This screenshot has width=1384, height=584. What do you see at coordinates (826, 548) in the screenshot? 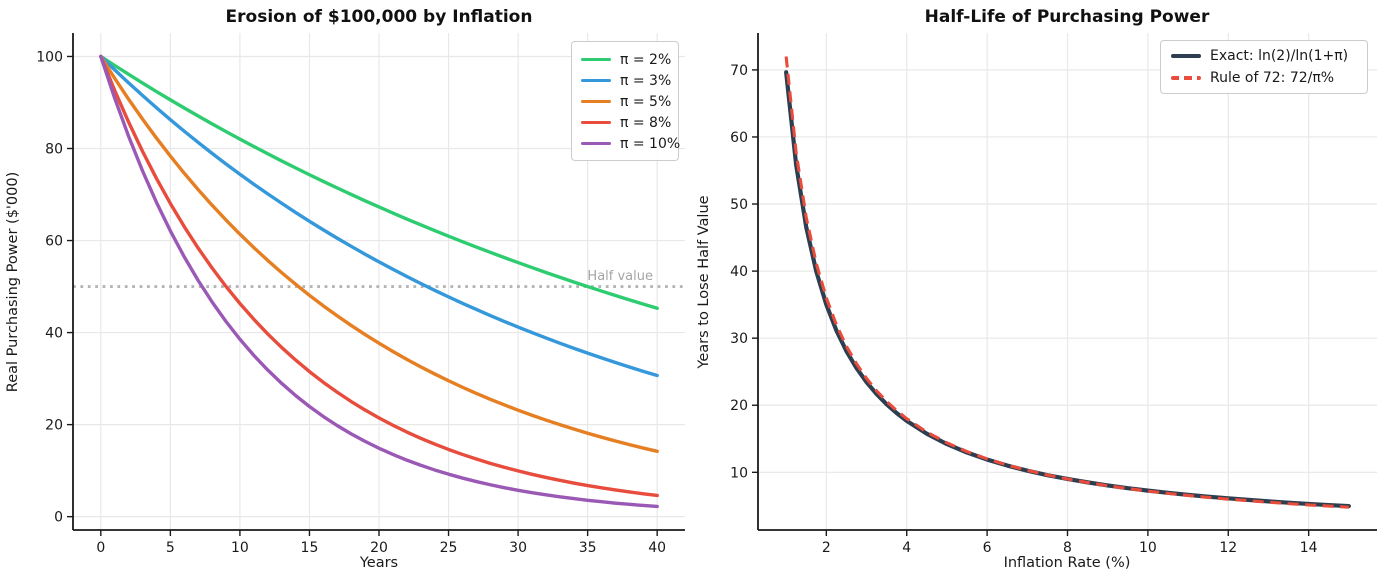
I see `x-tick-label: 2` at bounding box center [826, 548].